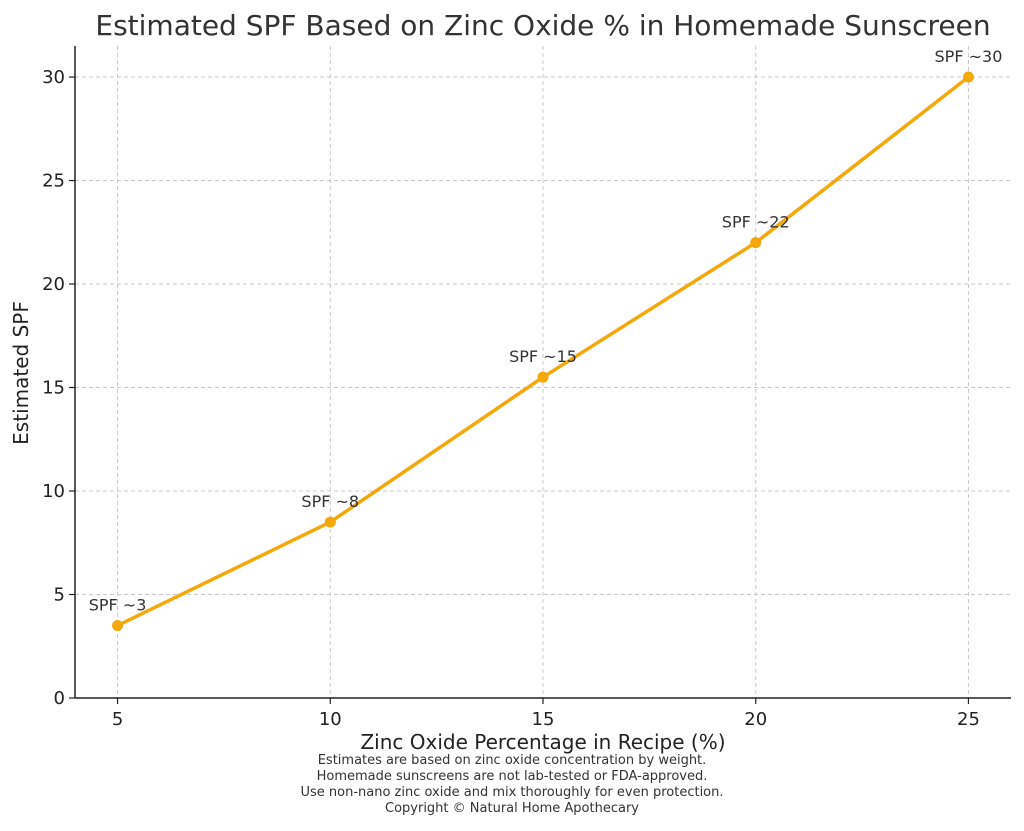  Describe the element at coordinates (59, 698) in the screenshot. I see `y-tick-label: 0` at that location.